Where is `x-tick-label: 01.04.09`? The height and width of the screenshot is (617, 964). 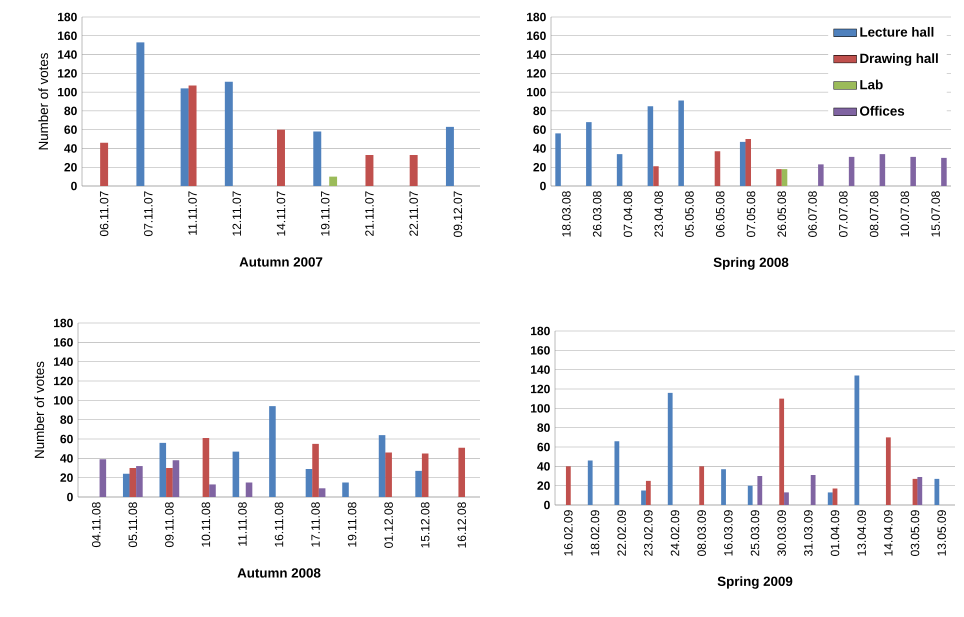 x-tick-label: 01.04.09 is located at coordinates (835, 533).